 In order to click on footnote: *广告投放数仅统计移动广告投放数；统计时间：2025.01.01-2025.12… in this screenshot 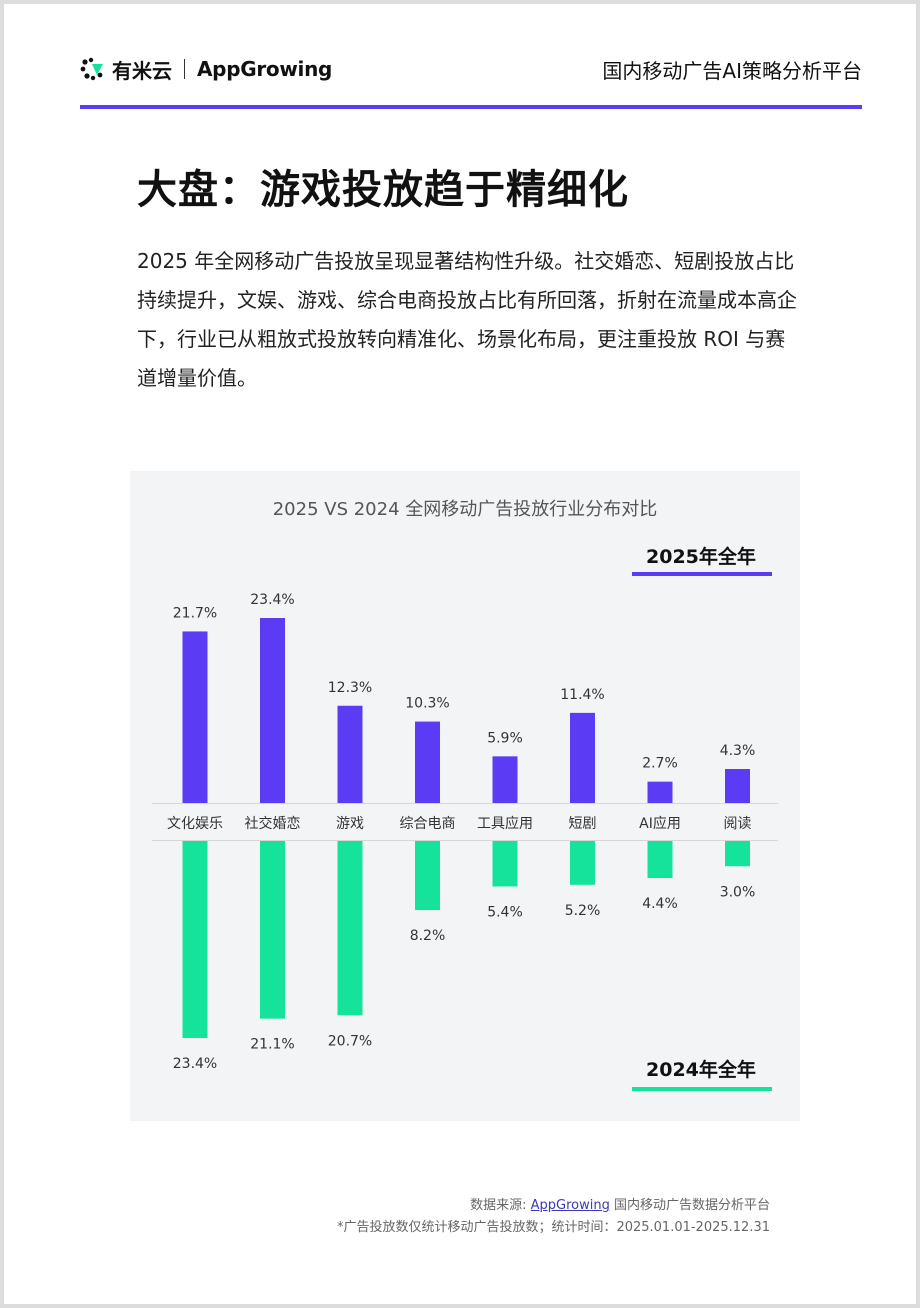, I will do `click(553, 1227)`.